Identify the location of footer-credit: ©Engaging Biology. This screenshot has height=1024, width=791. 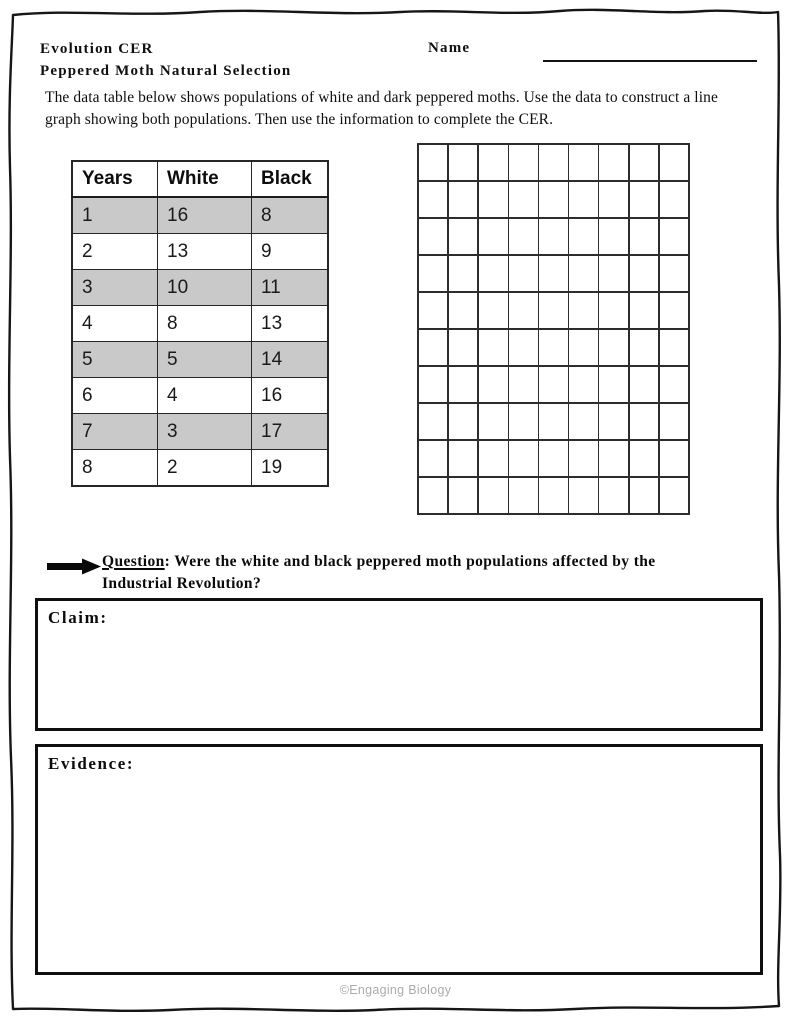
(395, 990).